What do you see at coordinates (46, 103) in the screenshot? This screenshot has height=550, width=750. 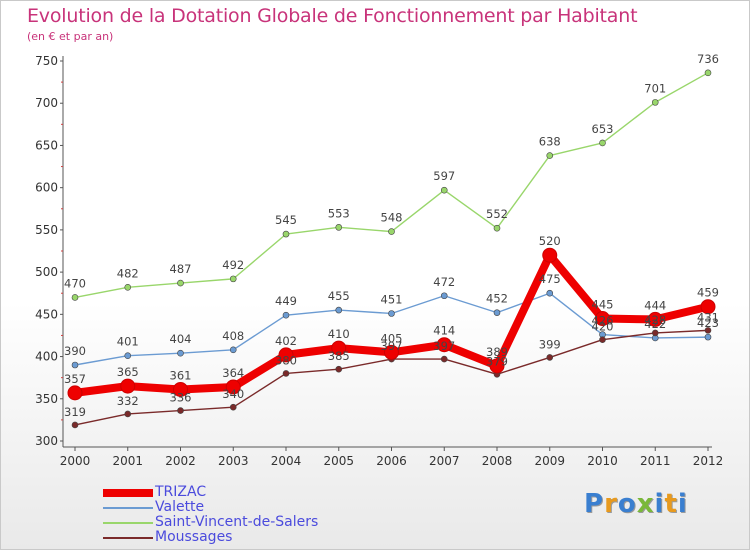 I see `y-tick-label: 700` at bounding box center [46, 103].